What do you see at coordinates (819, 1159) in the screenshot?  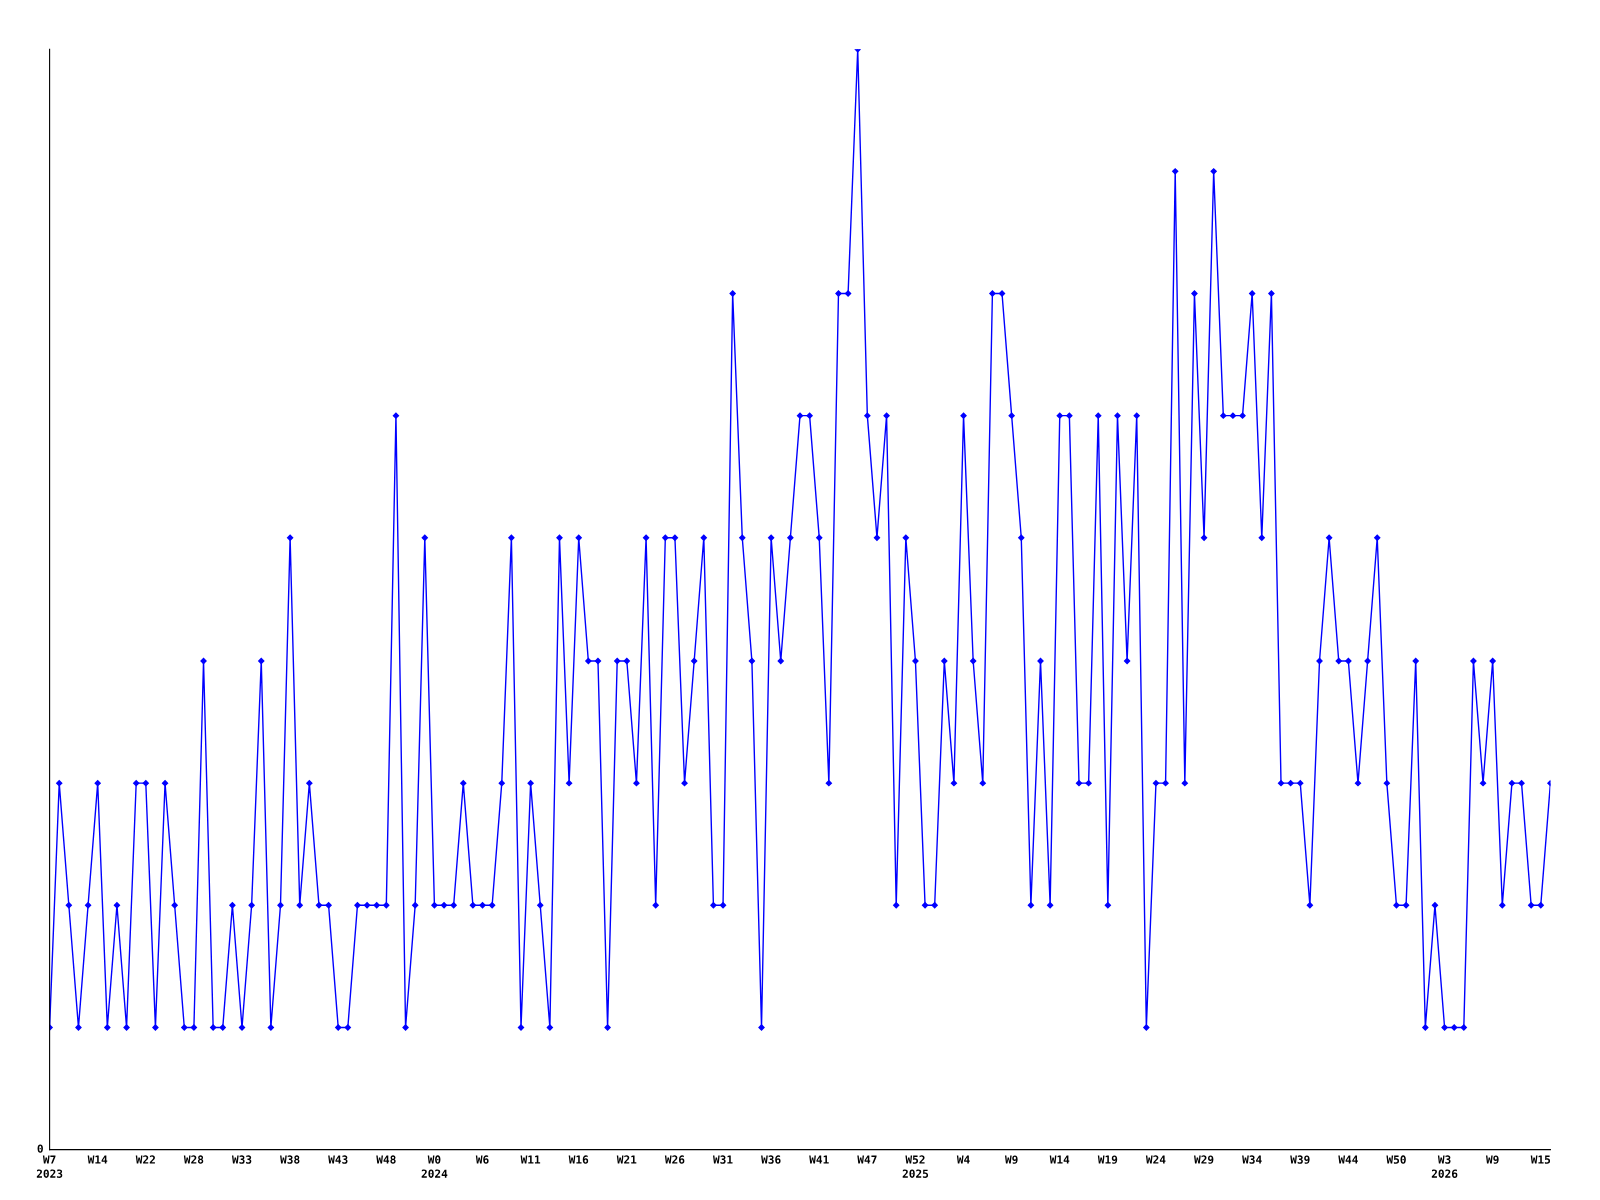 I see `x-tick-label: W41` at bounding box center [819, 1159].